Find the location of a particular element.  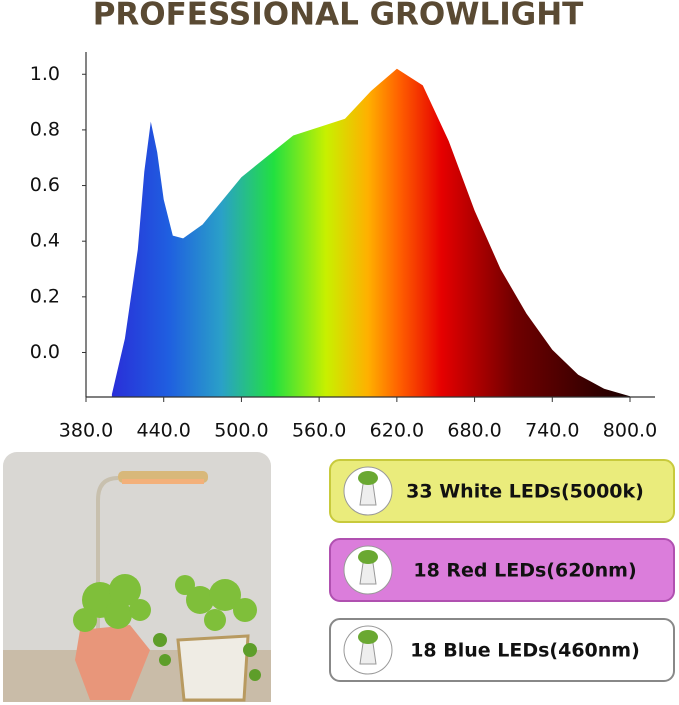

y-tick-label: 0.4 is located at coordinates (45, 241).